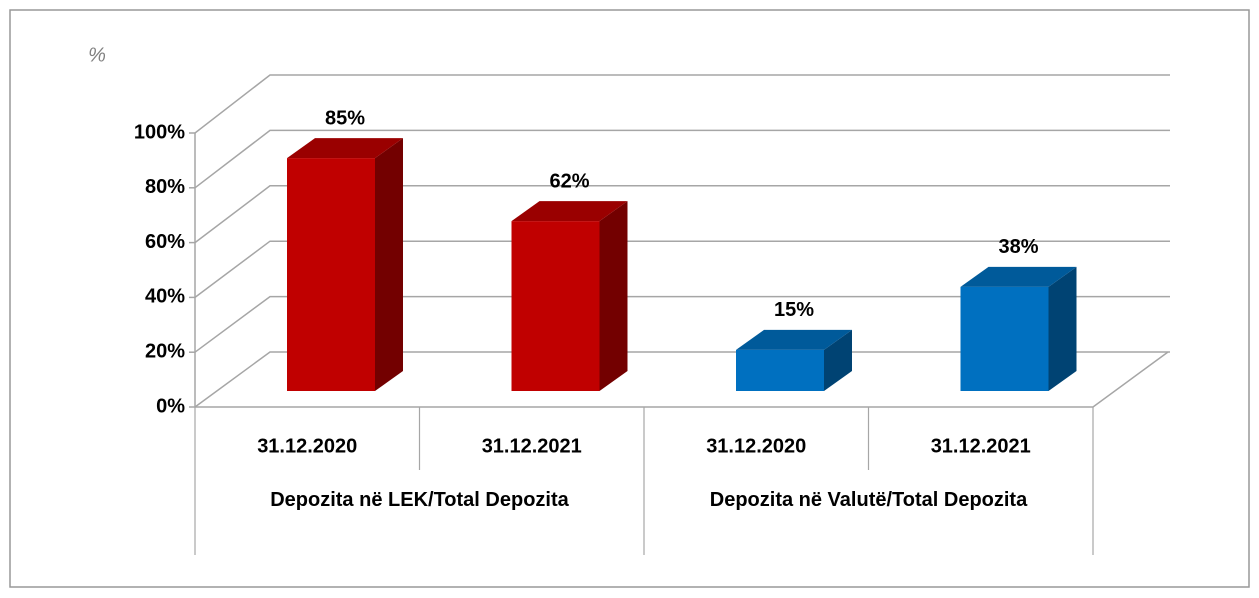  Describe the element at coordinates (165, 351) in the screenshot. I see `y-tick-label: 20%` at that location.